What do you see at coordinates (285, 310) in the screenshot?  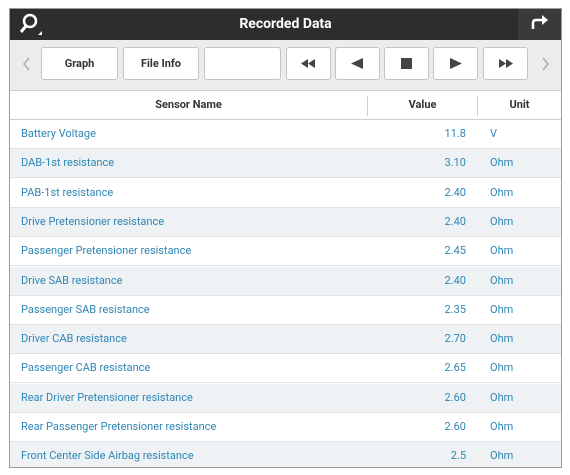 I see `table-row: Passenger SAB resistance 2.35 Ohm` at bounding box center [285, 310].